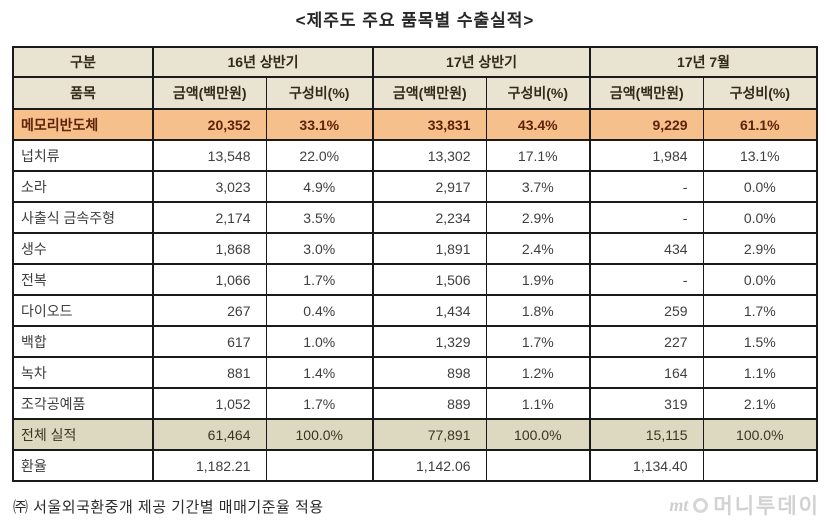 The height and width of the screenshot is (525, 830). I want to click on cell-amount: 434, so click(646, 248).